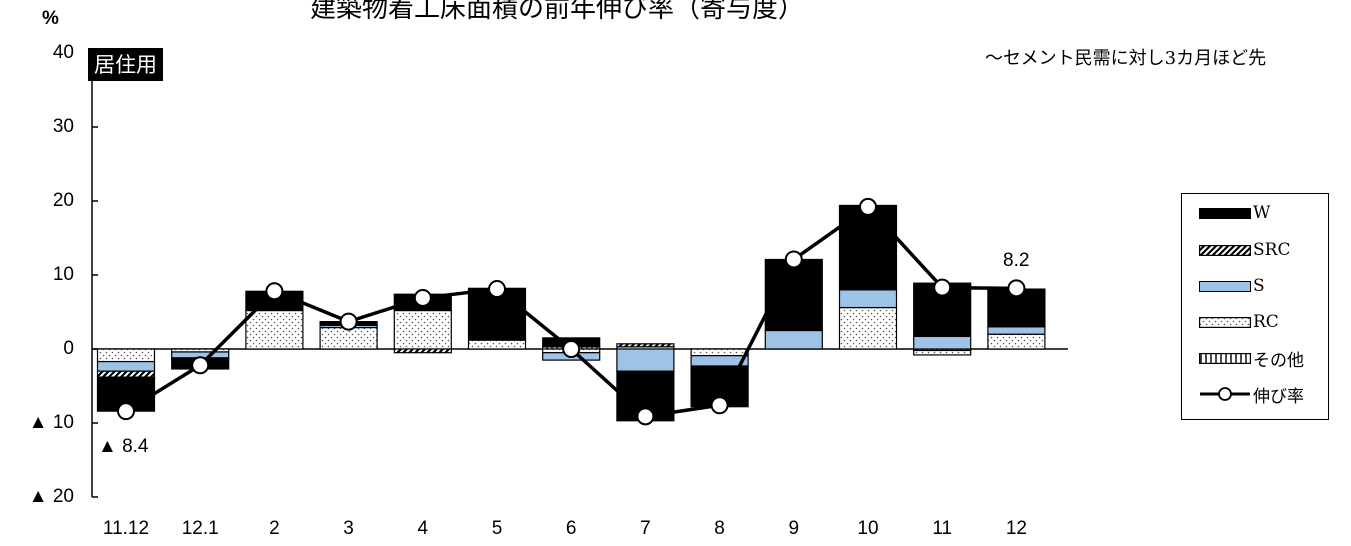  I want to click on legend-item-rc: RC, so click(1239, 322).